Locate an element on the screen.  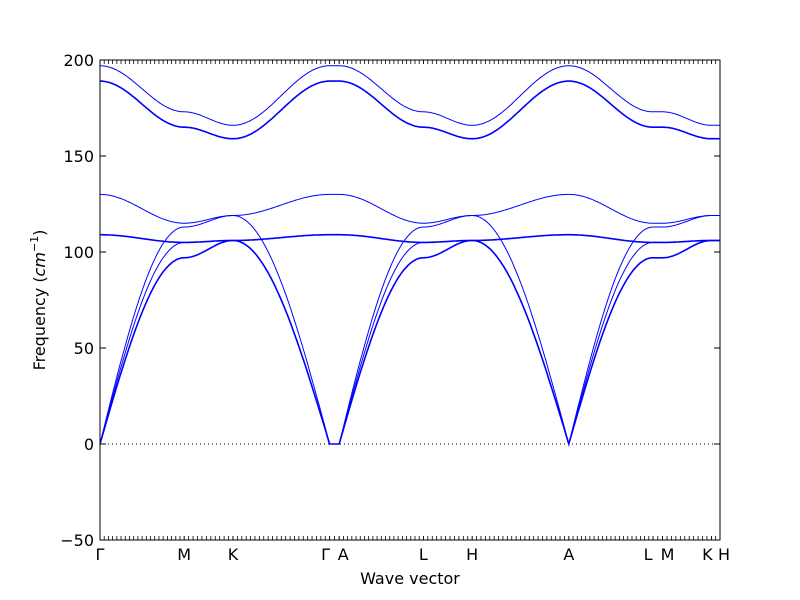
y-axis-label-unit: cm is located at coordinates (39, 264).